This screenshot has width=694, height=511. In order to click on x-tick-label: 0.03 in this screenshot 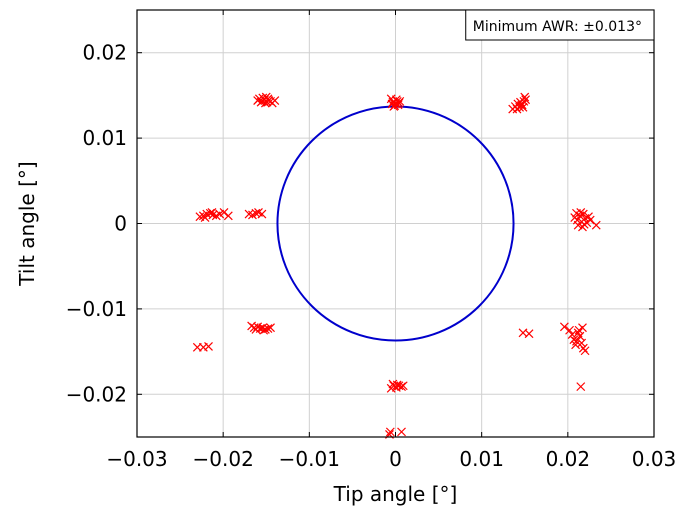, I will do `click(654, 459)`.